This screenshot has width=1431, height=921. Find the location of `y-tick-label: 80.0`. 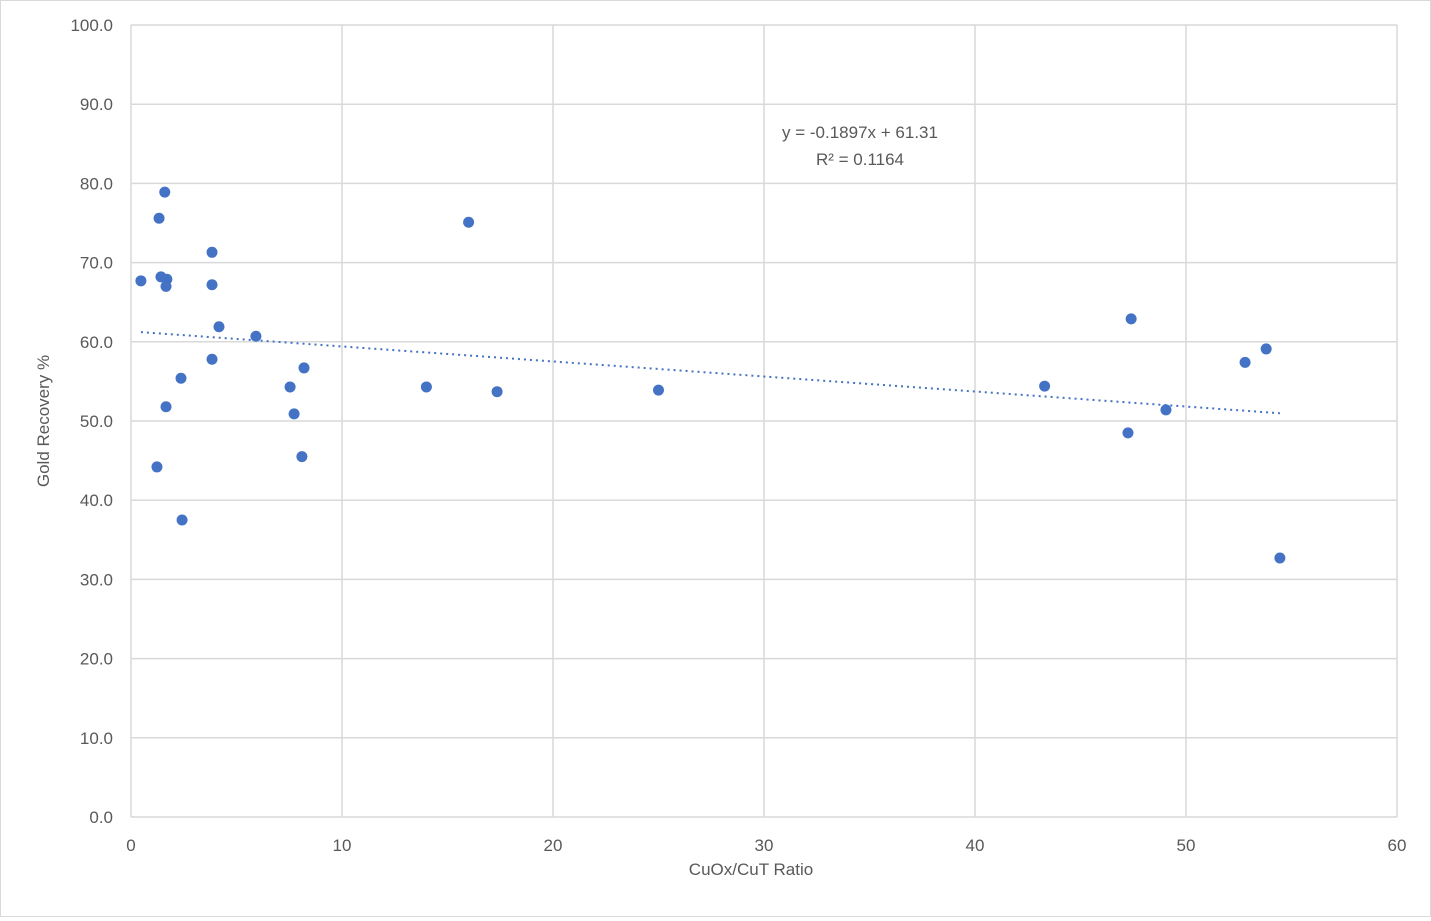

y-tick-label: 80.0 is located at coordinates (96, 183).